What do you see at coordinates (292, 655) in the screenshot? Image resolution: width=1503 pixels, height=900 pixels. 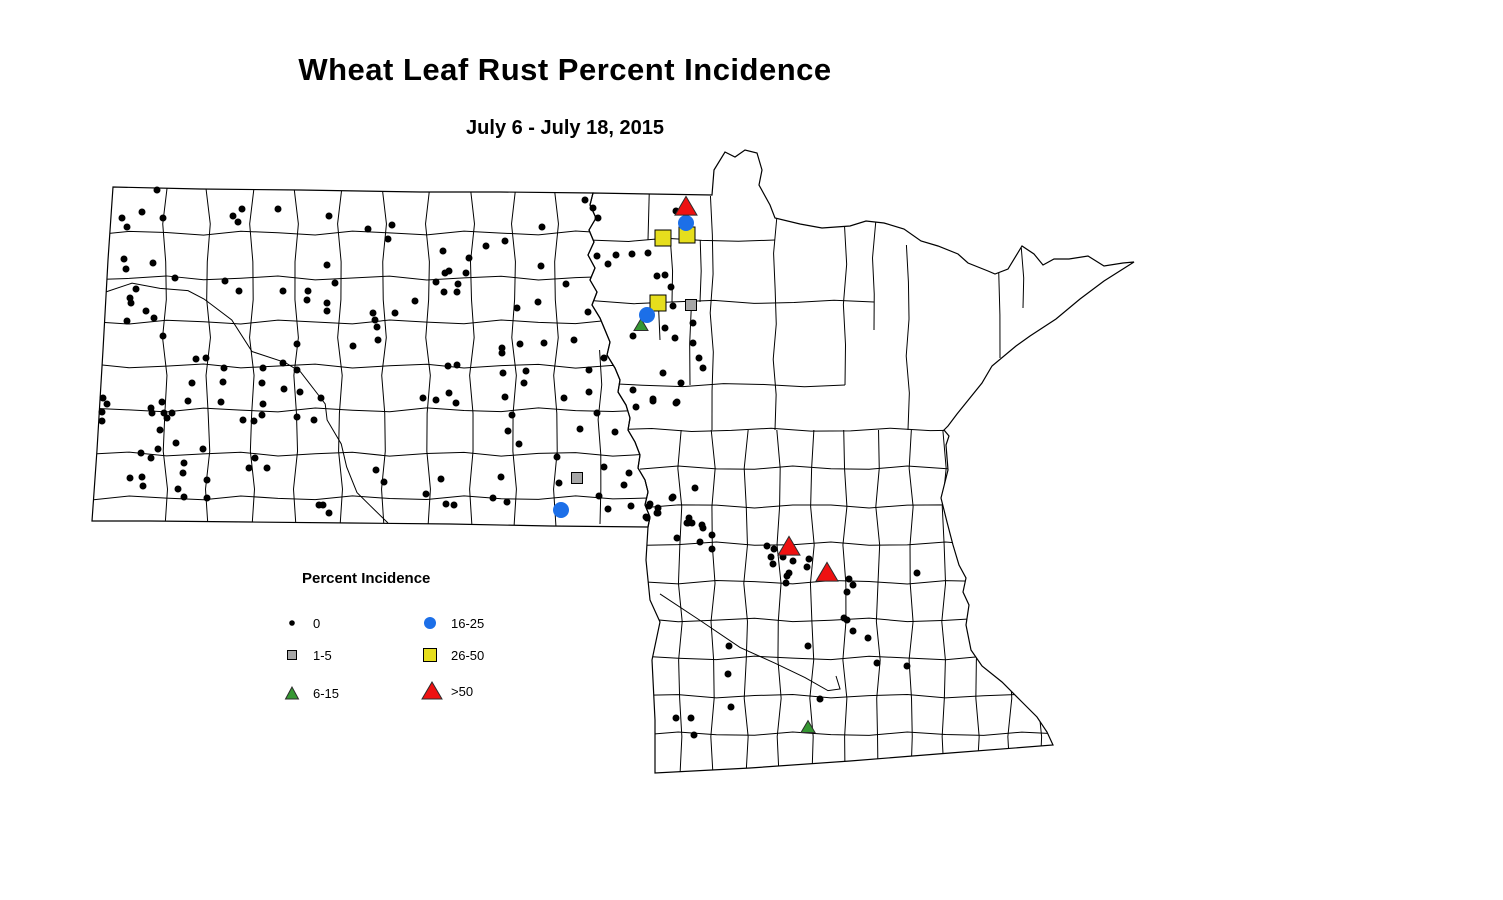 I see `gray-square-icon` at bounding box center [292, 655].